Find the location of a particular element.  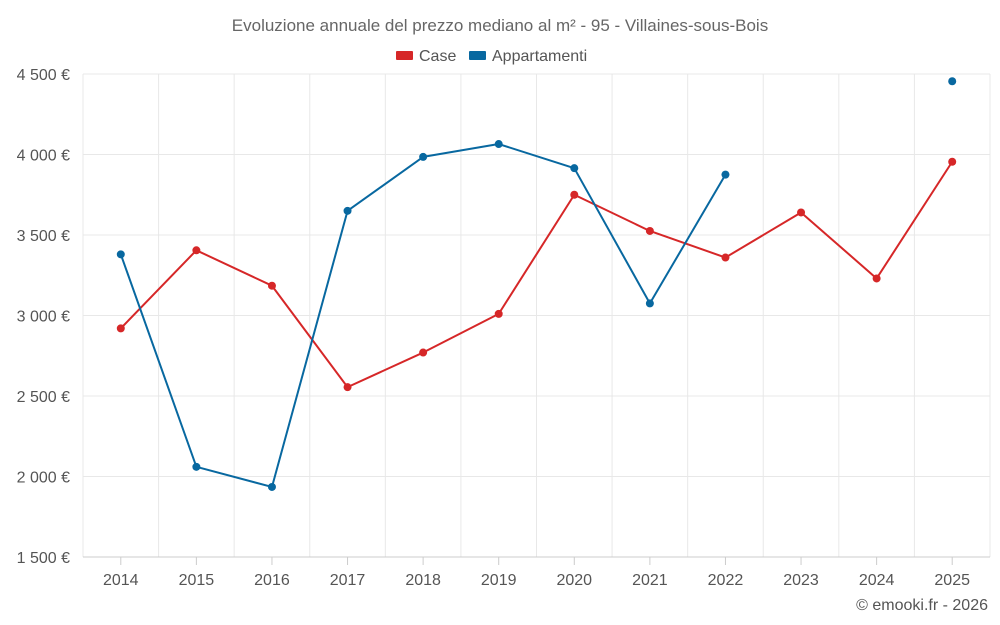

x-tick-label: 2022 is located at coordinates (726, 580).